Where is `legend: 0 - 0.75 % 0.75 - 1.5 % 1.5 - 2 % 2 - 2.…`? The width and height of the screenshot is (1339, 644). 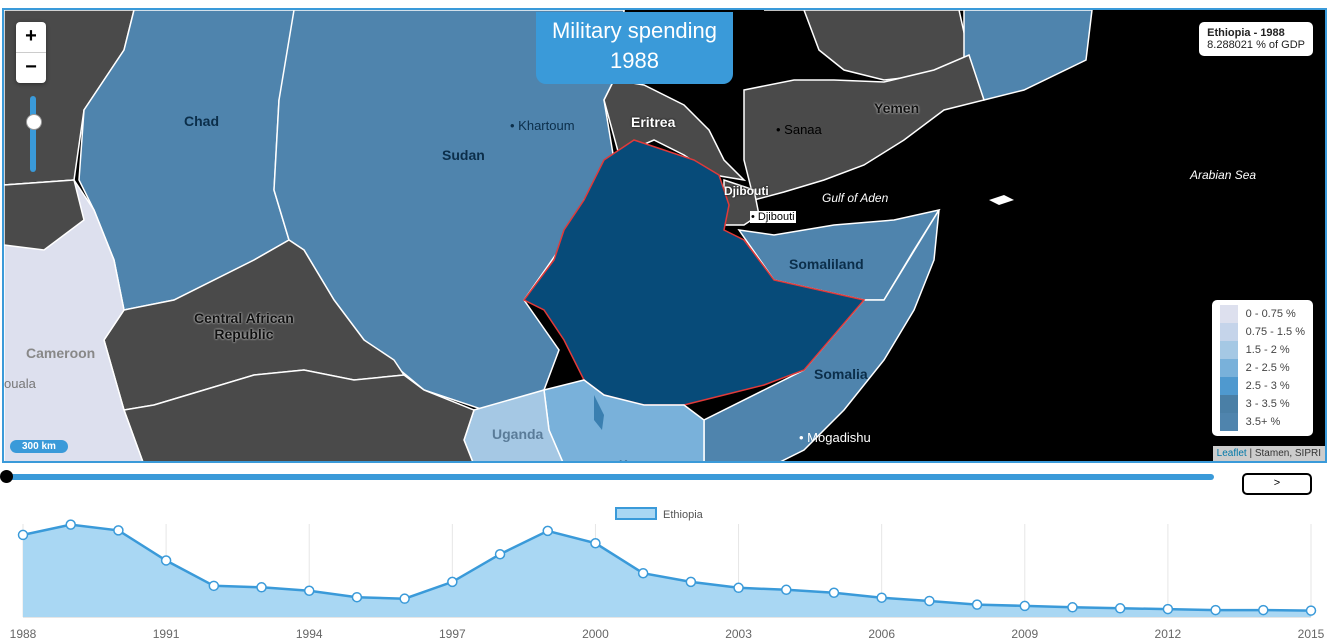
legend: 0 - 0.75 % 0.75 - 1.5 % 1.5 - 2 % 2 - 2.… is located at coordinates (1262, 368).